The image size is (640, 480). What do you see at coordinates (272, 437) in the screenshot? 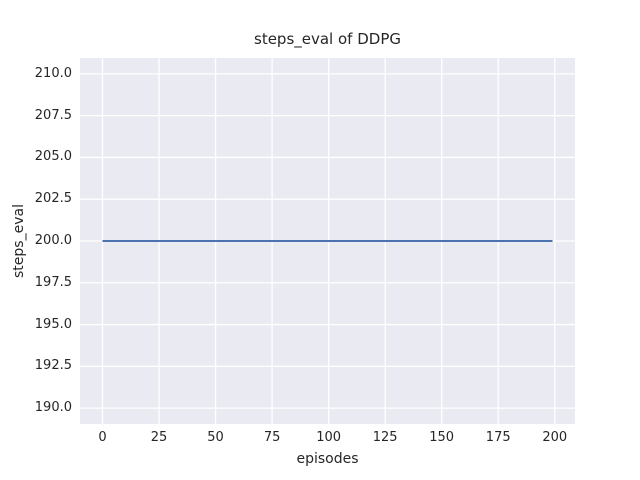
I see `x-tick-label: 75` at bounding box center [272, 437].